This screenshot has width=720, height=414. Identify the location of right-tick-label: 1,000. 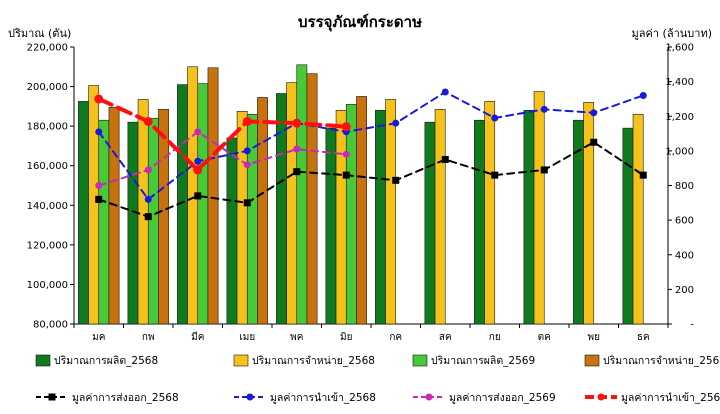
(679, 151).